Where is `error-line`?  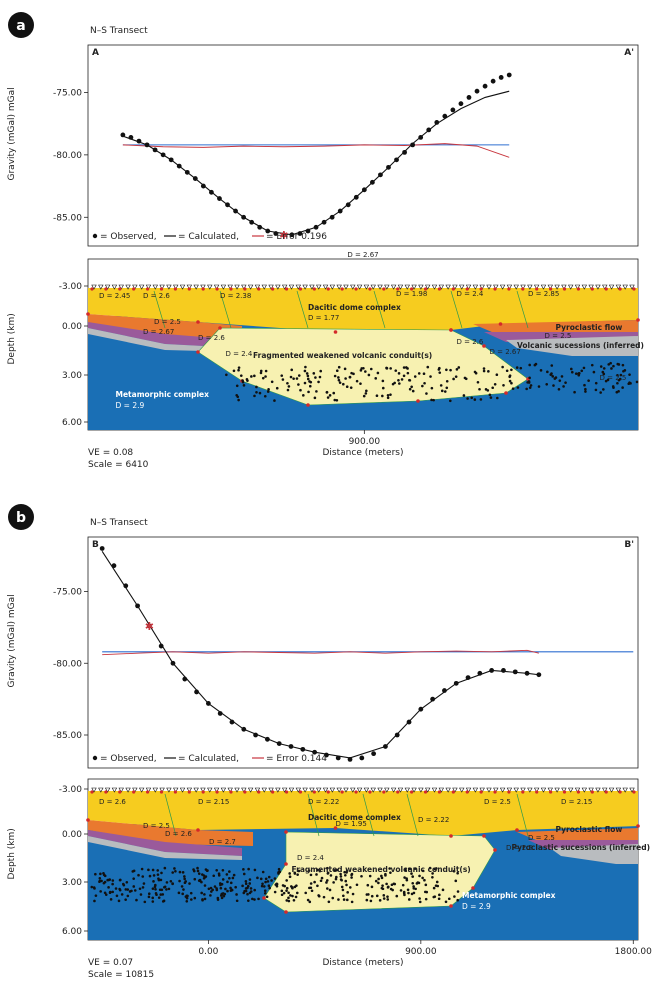
error-line is located at coordinates (316, 150).